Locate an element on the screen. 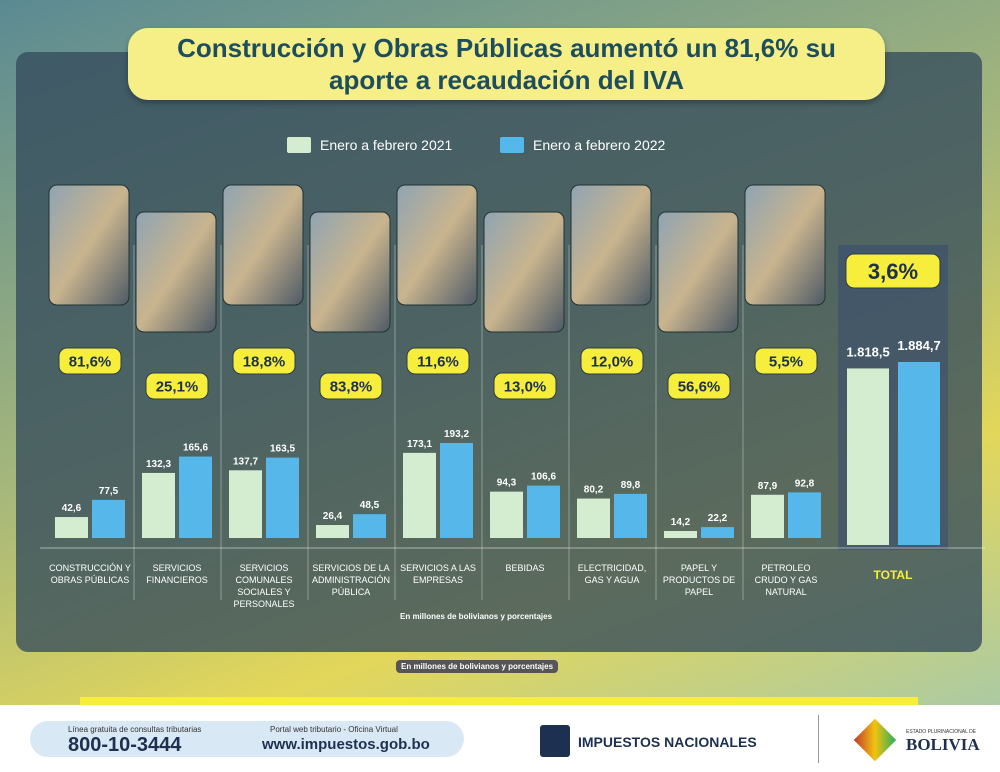 Image resolution: width=1000 pixels, height=772 pixels. url: www.impuestos.gob.bo is located at coordinates (346, 744).